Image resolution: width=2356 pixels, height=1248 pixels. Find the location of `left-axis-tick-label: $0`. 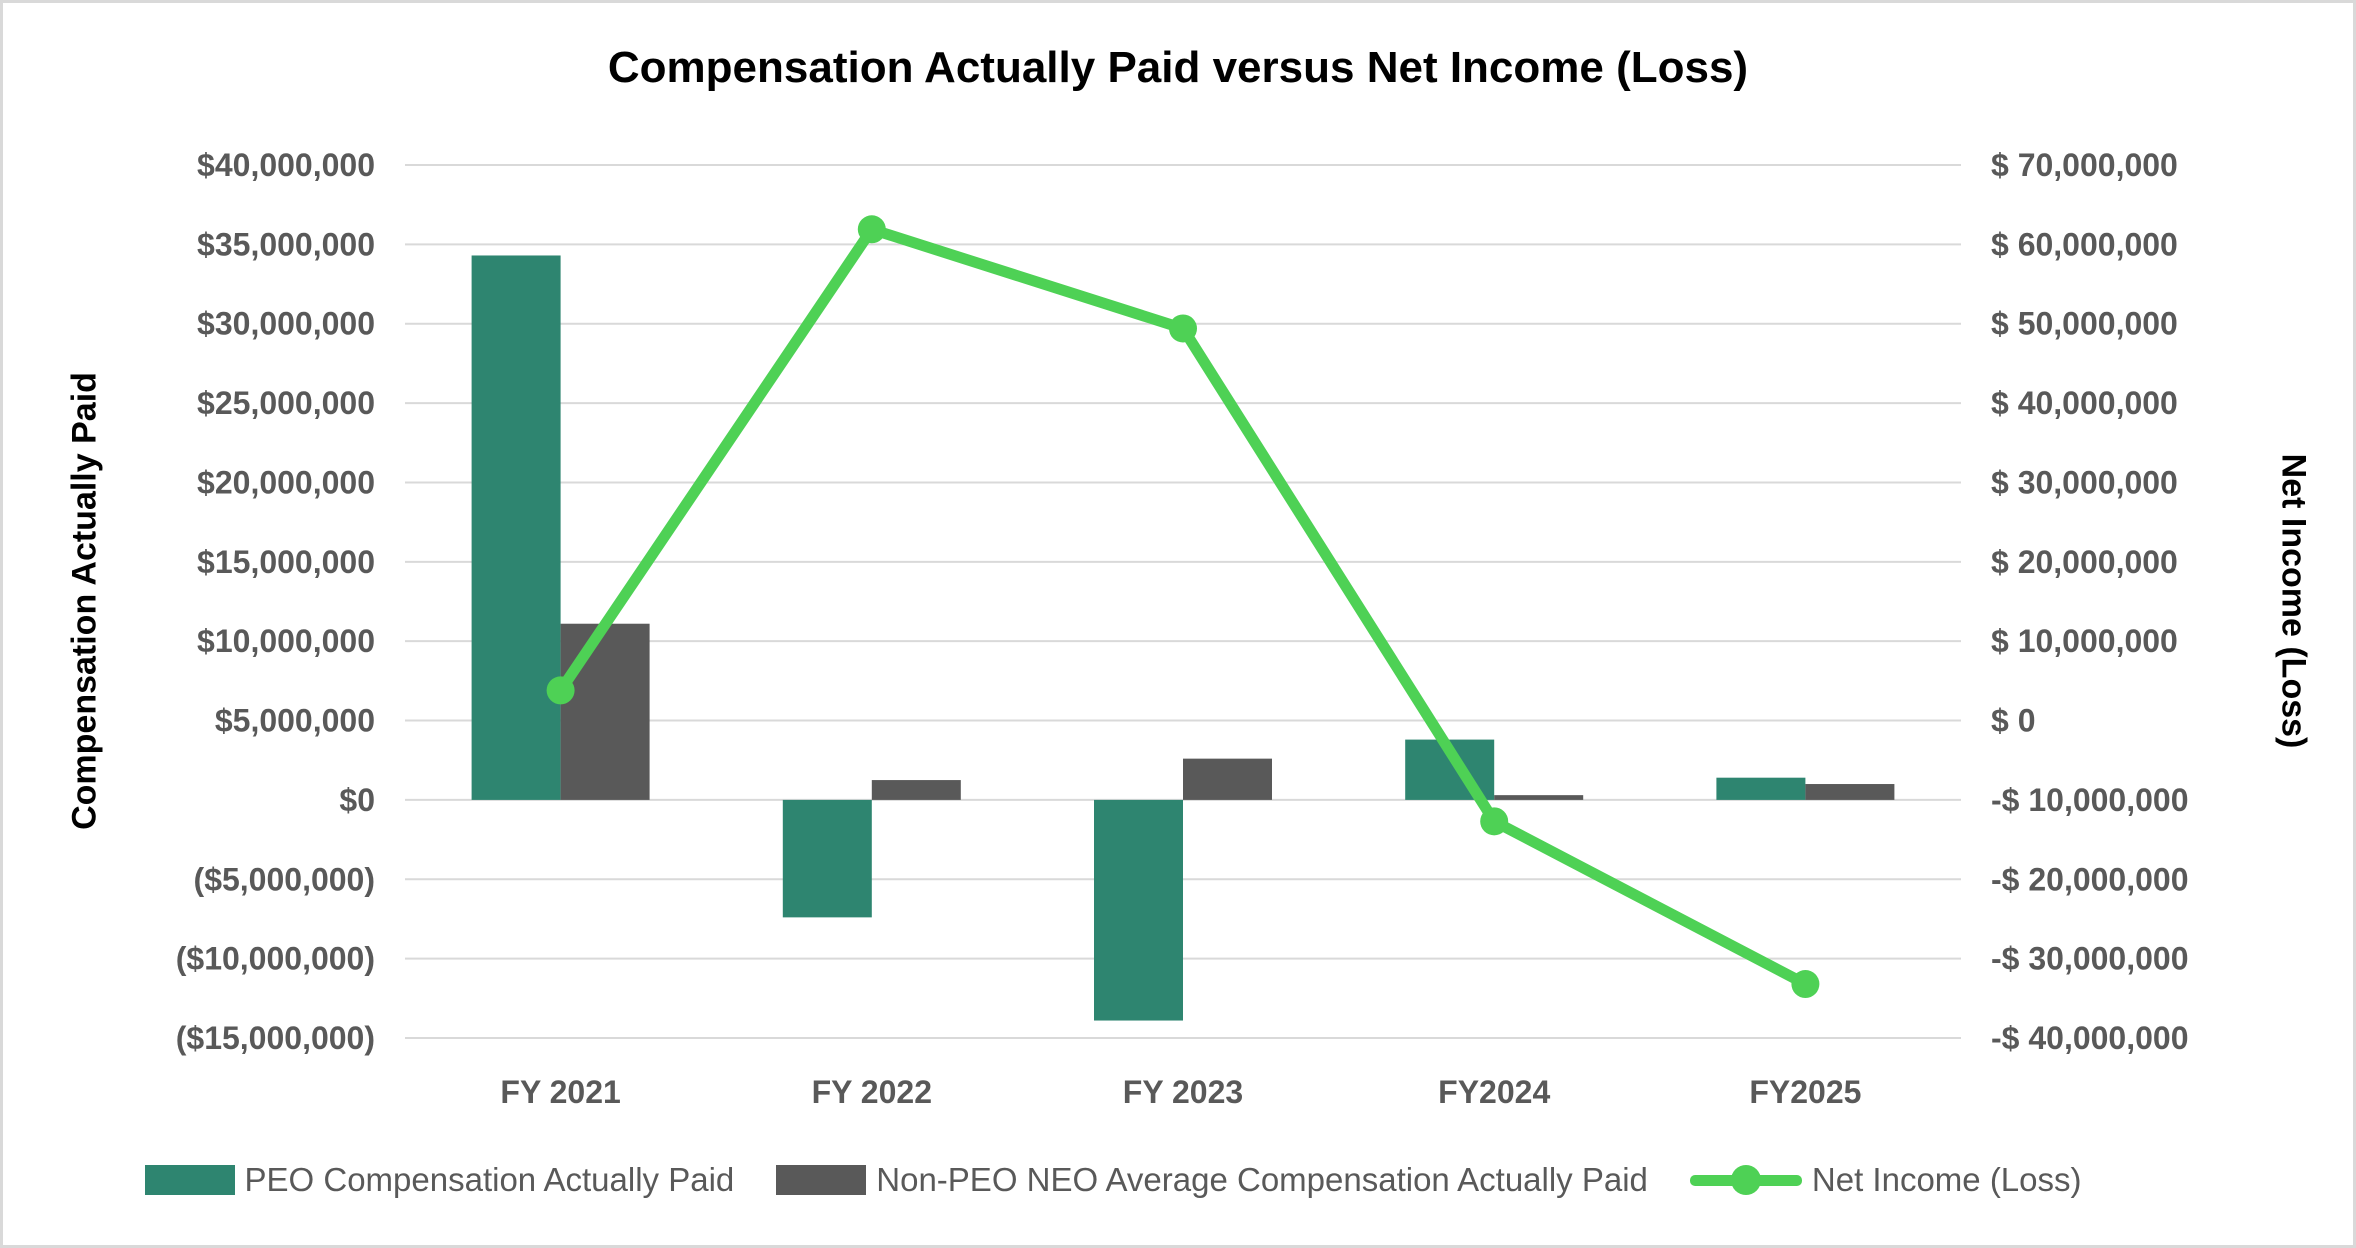

left-axis-tick-label: $0 is located at coordinates (357, 800).